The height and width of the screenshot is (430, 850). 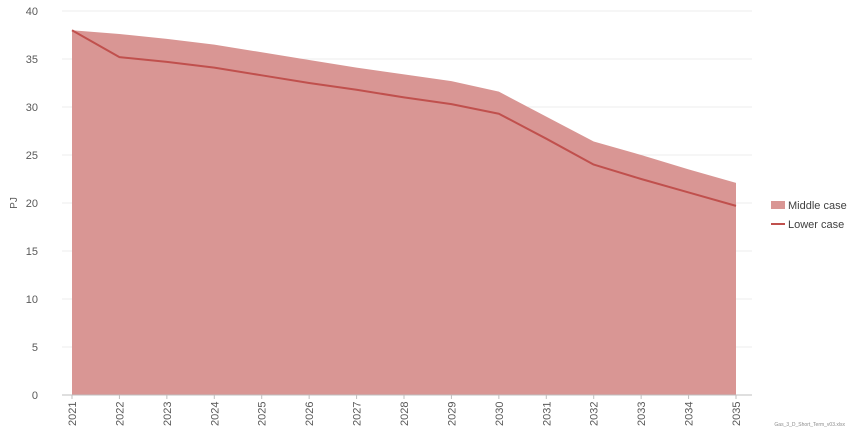 I want to click on x-tick-label: 2025, so click(x=263, y=414).